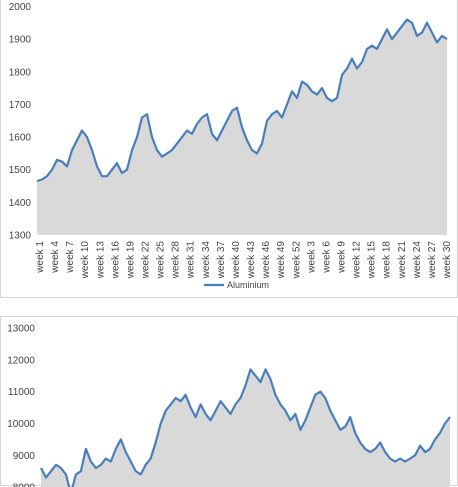 The width and height of the screenshot is (458, 487). What do you see at coordinates (115, 260) in the screenshot?
I see `x-tick-label: week 16` at bounding box center [115, 260].